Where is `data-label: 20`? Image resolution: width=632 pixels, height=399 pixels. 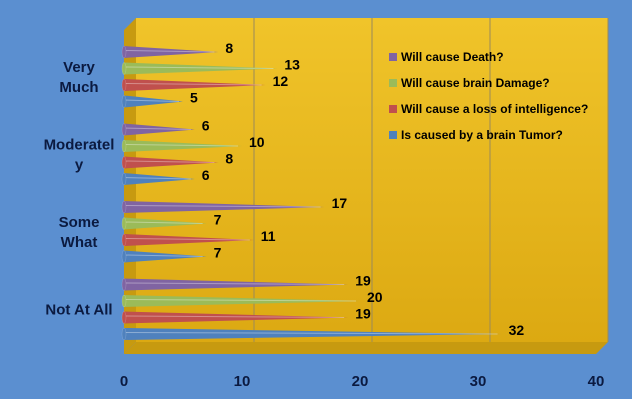
data-label: 20 is located at coordinates (375, 297).